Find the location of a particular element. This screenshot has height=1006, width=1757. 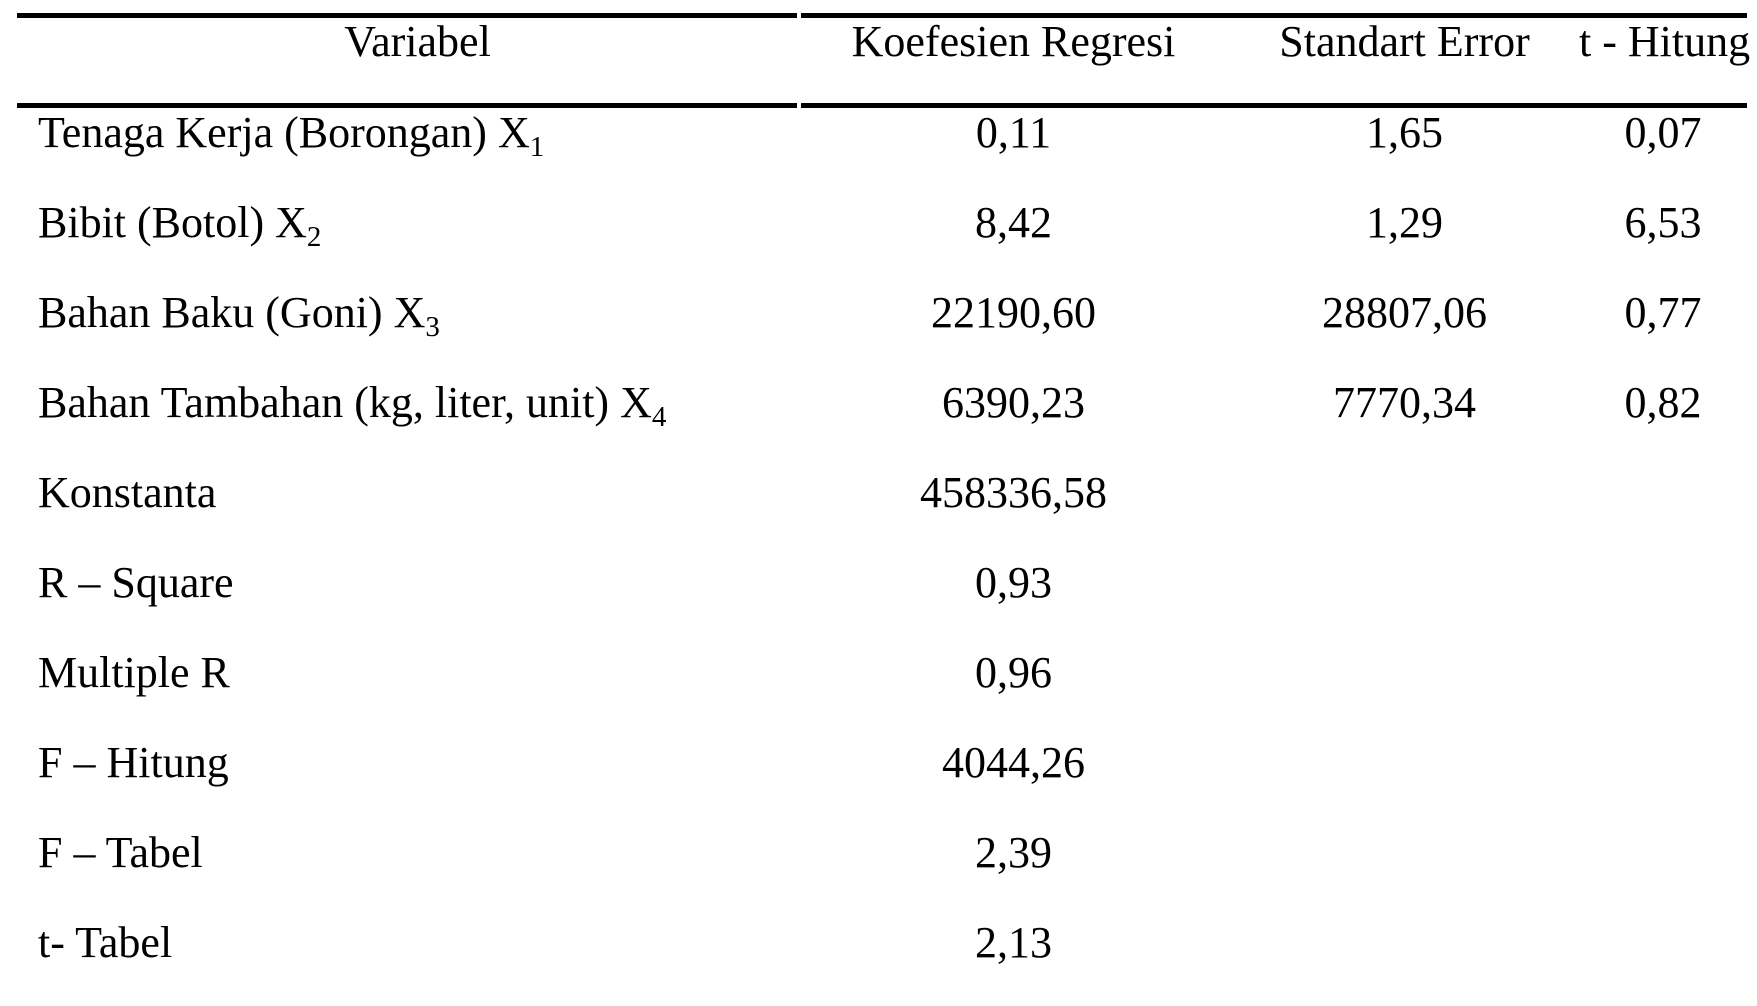

row-koefesien: 2,39 is located at coordinates (1013, 852).